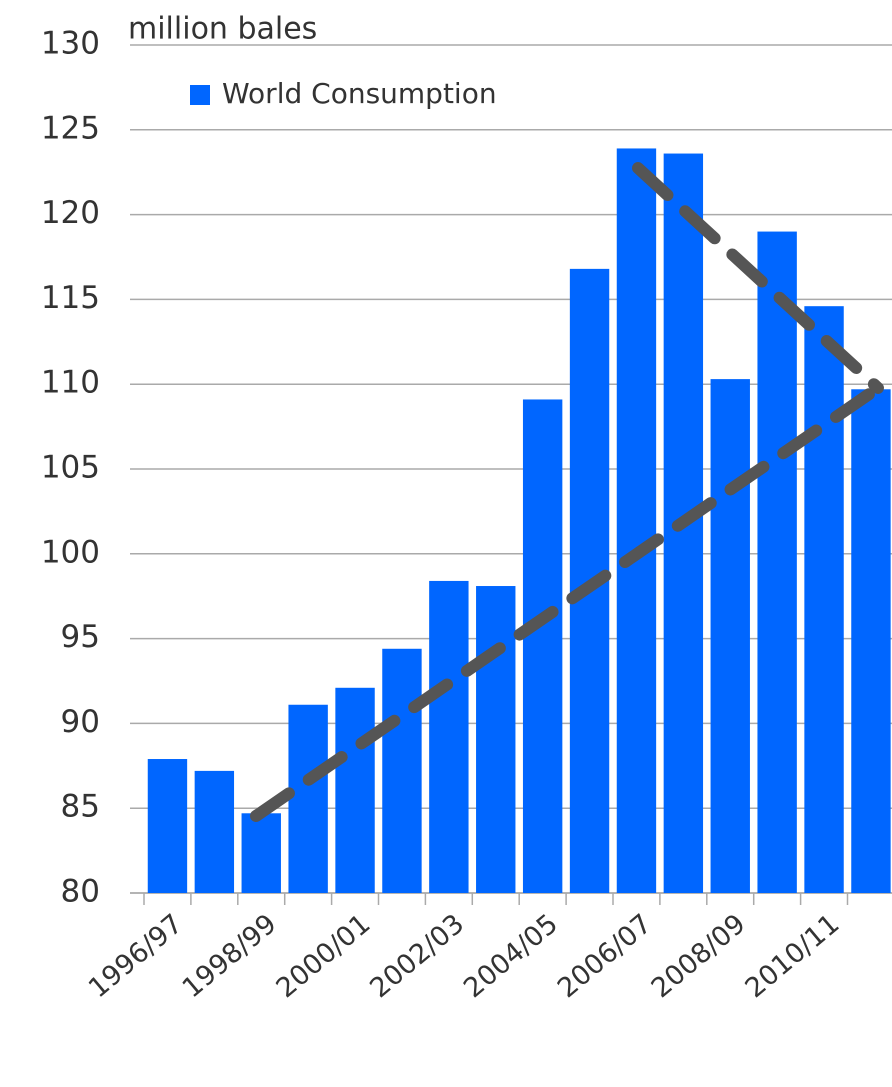  What do you see at coordinates (359, 93) in the screenshot?
I see `legend-label: World Consumption` at bounding box center [359, 93].